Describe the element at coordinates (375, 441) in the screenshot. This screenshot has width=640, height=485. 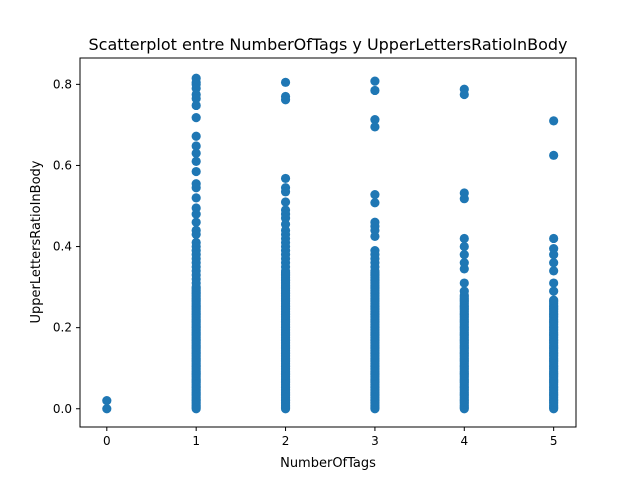
I see `x-tick-label: 3` at that location.